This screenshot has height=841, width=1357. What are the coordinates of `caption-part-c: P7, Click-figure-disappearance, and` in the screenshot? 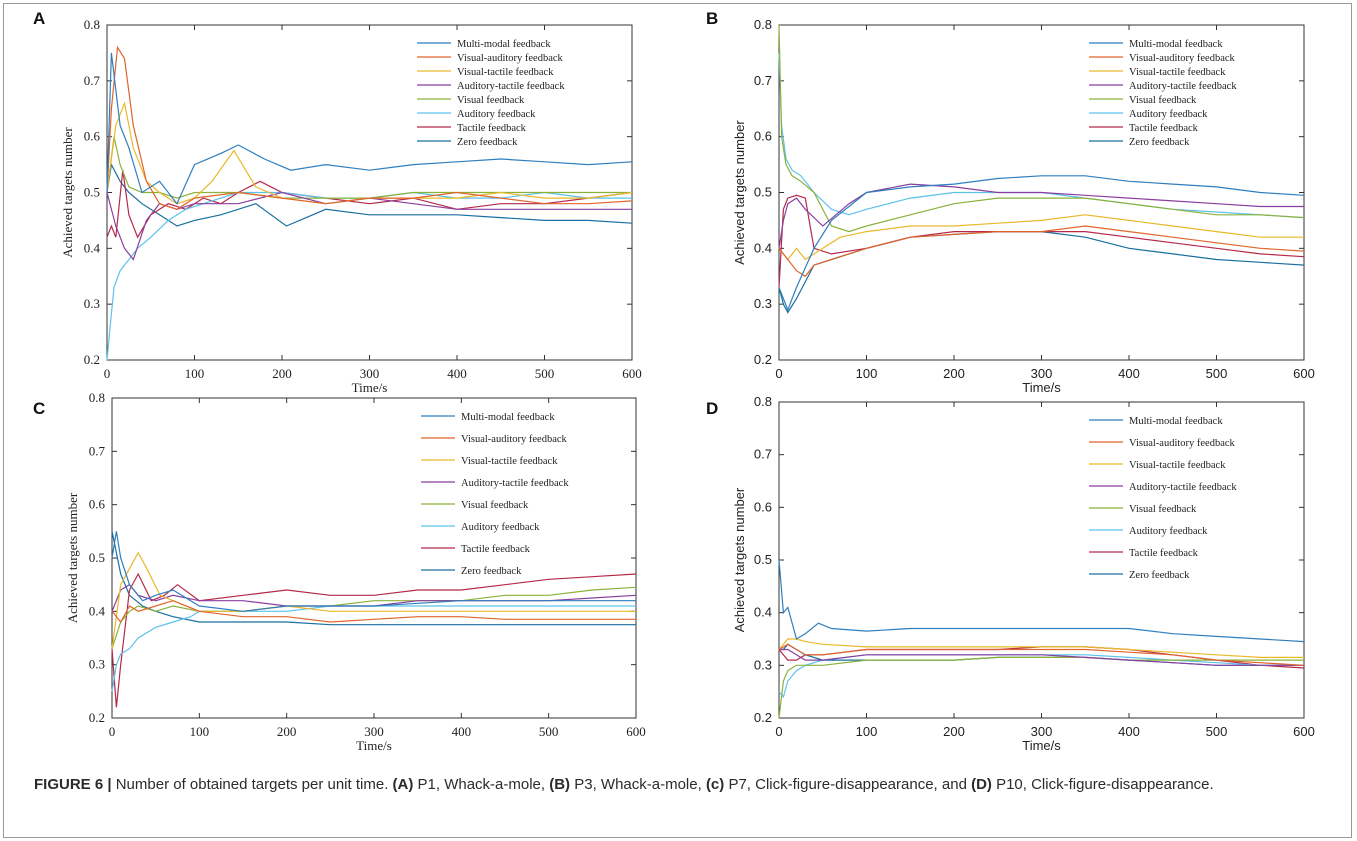 It's located at (848, 784).